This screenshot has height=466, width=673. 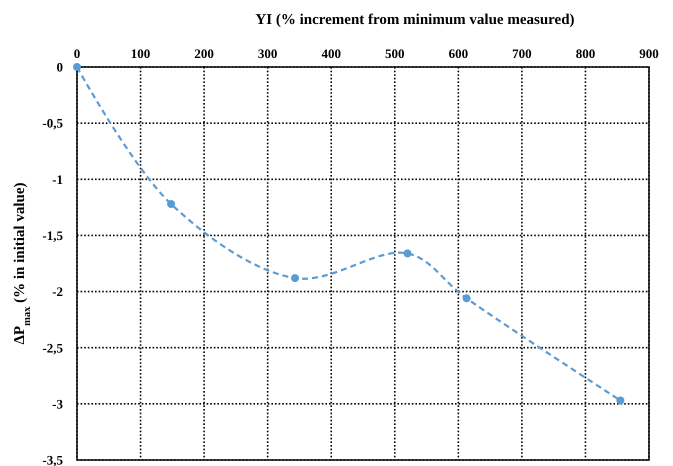 What do you see at coordinates (458, 53) in the screenshot?
I see `x-tick-label: 600` at bounding box center [458, 53].